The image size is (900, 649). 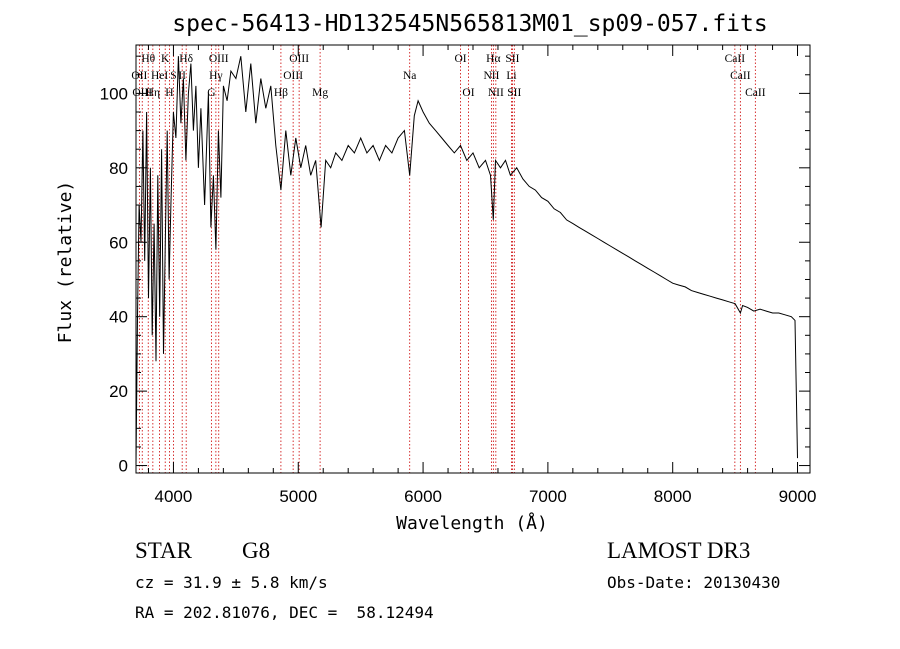 What do you see at coordinates (215, 76) in the screenshot?
I see `spectral-line-label: Hγ` at bounding box center [215, 76].